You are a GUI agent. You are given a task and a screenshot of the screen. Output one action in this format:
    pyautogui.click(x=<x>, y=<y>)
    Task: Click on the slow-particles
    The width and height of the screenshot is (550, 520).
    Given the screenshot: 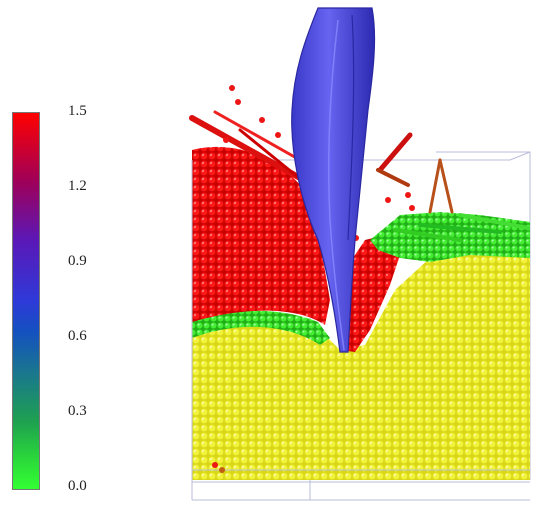 What is the action you would take?
    pyautogui.click(x=261, y=327)
    